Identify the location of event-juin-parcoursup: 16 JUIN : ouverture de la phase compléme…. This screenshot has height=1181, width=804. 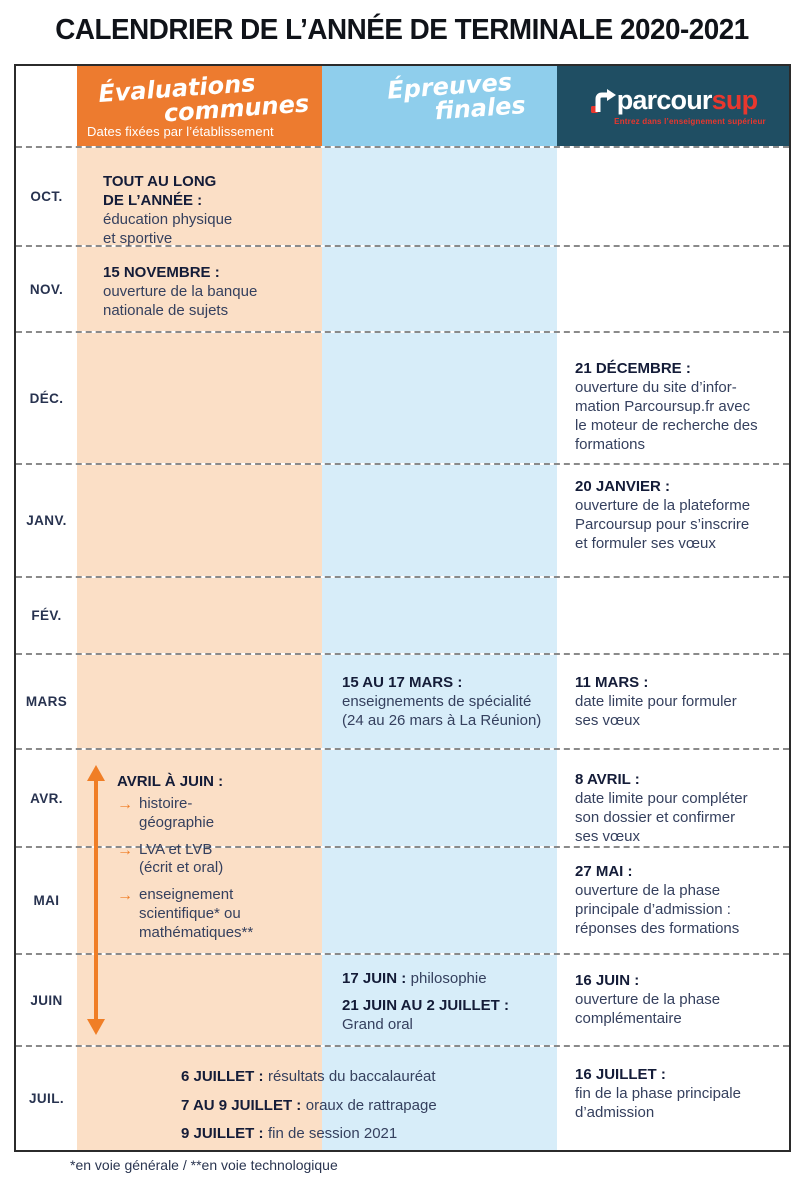
(648, 1000).